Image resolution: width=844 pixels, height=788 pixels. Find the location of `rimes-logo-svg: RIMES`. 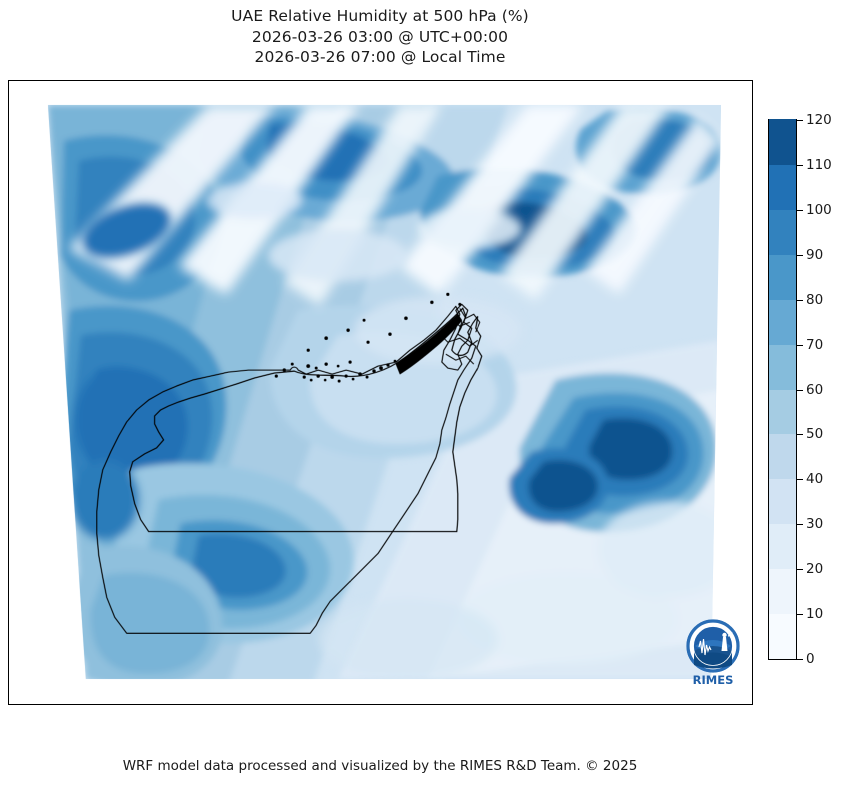

rimes-logo-svg: RIMES is located at coordinates (713, 653).